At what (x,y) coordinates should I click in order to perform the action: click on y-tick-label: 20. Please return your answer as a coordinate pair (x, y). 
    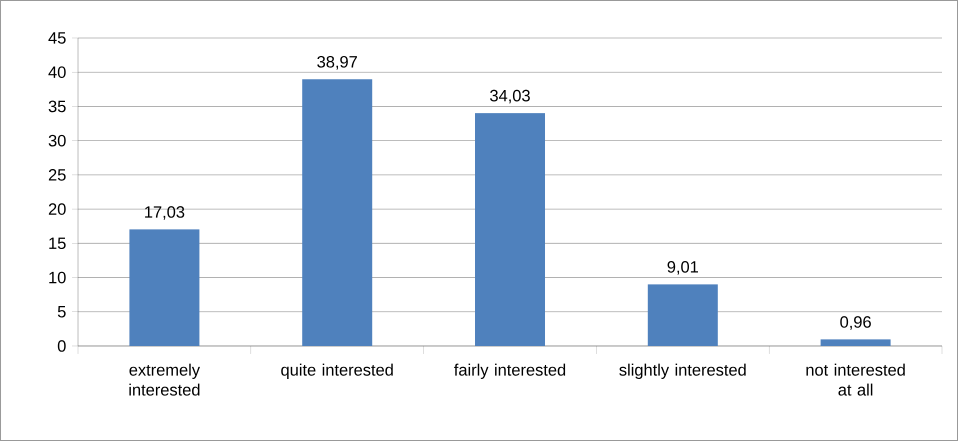
    Looking at the image, I should click on (57, 209).